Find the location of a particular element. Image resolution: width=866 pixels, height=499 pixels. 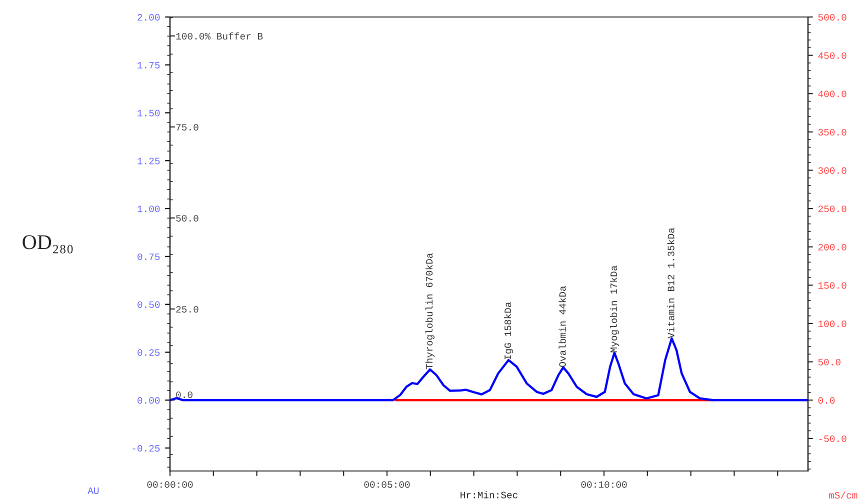

y3-tick-label: 25.0 is located at coordinates (187, 309).